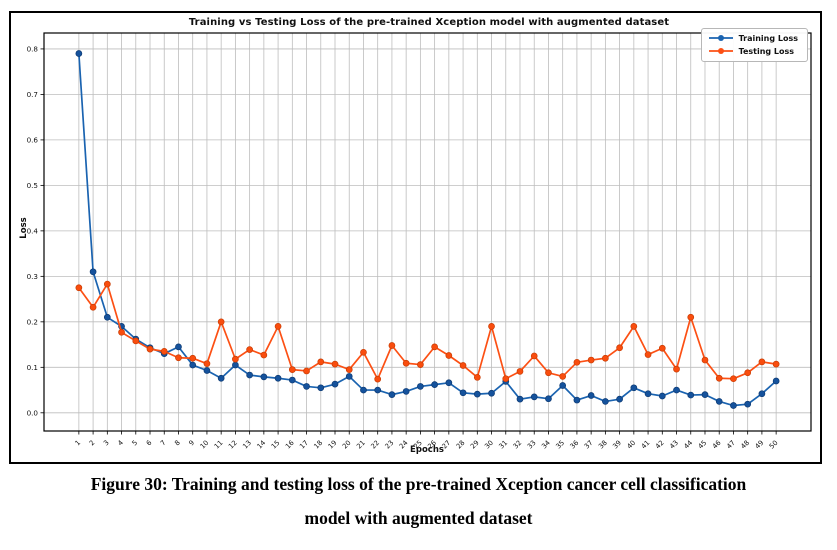 This screenshot has width=837, height=550. I want to click on svg-text: 48, so click(745, 445).